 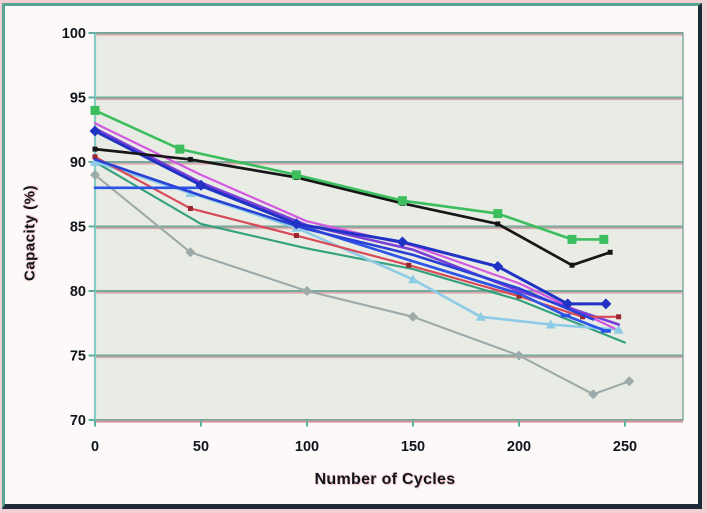 What do you see at coordinates (201, 447) in the screenshot?
I see `x-tick-label: 50` at bounding box center [201, 447].